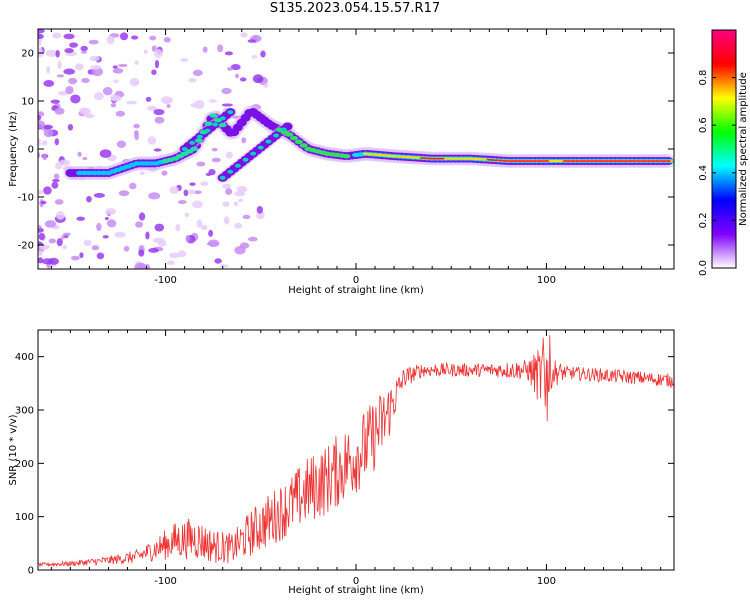 This screenshot has height=600, width=750. What do you see at coordinates (546, 161) in the screenshot?
I see `ridge-hotspot` at bounding box center [546, 161].